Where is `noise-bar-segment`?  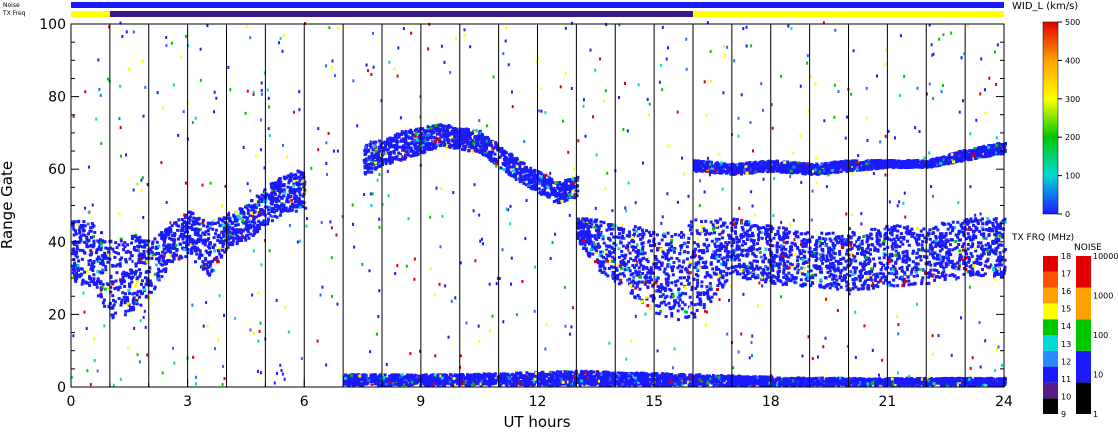
noise-bar-segment is located at coordinates (537, 5).